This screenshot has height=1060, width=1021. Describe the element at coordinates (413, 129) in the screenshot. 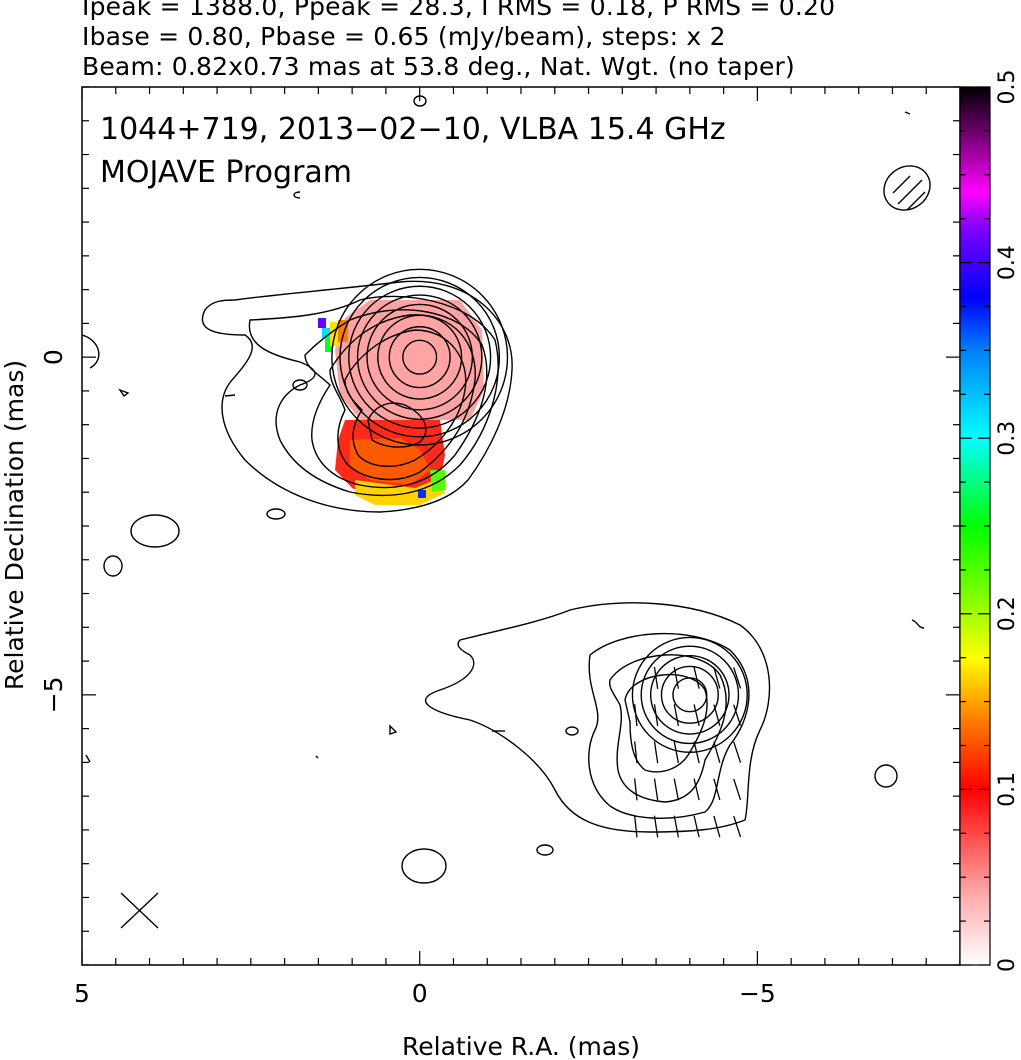

I see `chart-title: 1044+719, 2013−02−10, VLBA 15.4 GHz` at that location.